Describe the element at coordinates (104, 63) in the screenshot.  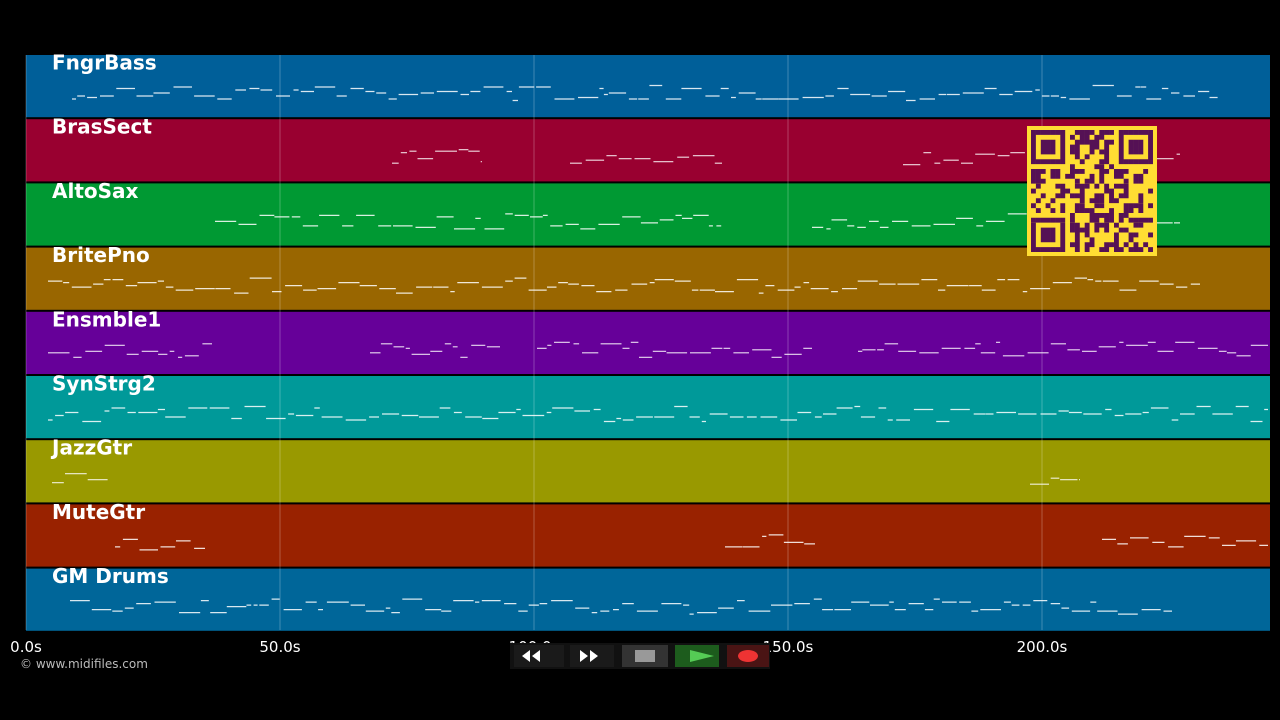
I see `track-name: FngrBass` at that location.